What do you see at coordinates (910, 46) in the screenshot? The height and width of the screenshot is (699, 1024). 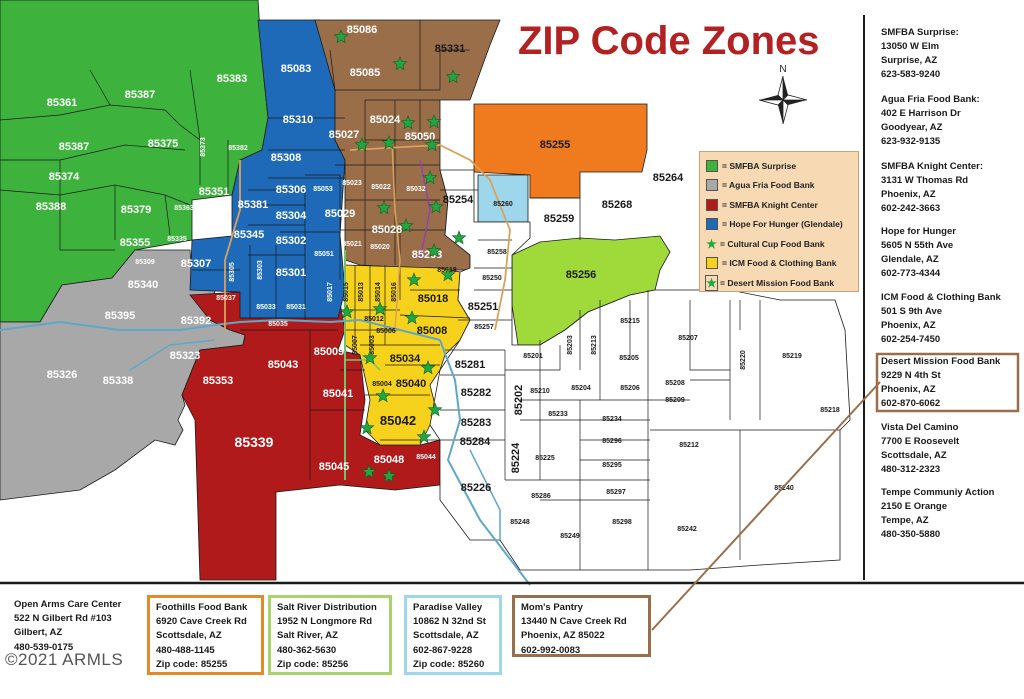 I see `entry-address: 13050 W Elm` at bounding box center [910, 46].